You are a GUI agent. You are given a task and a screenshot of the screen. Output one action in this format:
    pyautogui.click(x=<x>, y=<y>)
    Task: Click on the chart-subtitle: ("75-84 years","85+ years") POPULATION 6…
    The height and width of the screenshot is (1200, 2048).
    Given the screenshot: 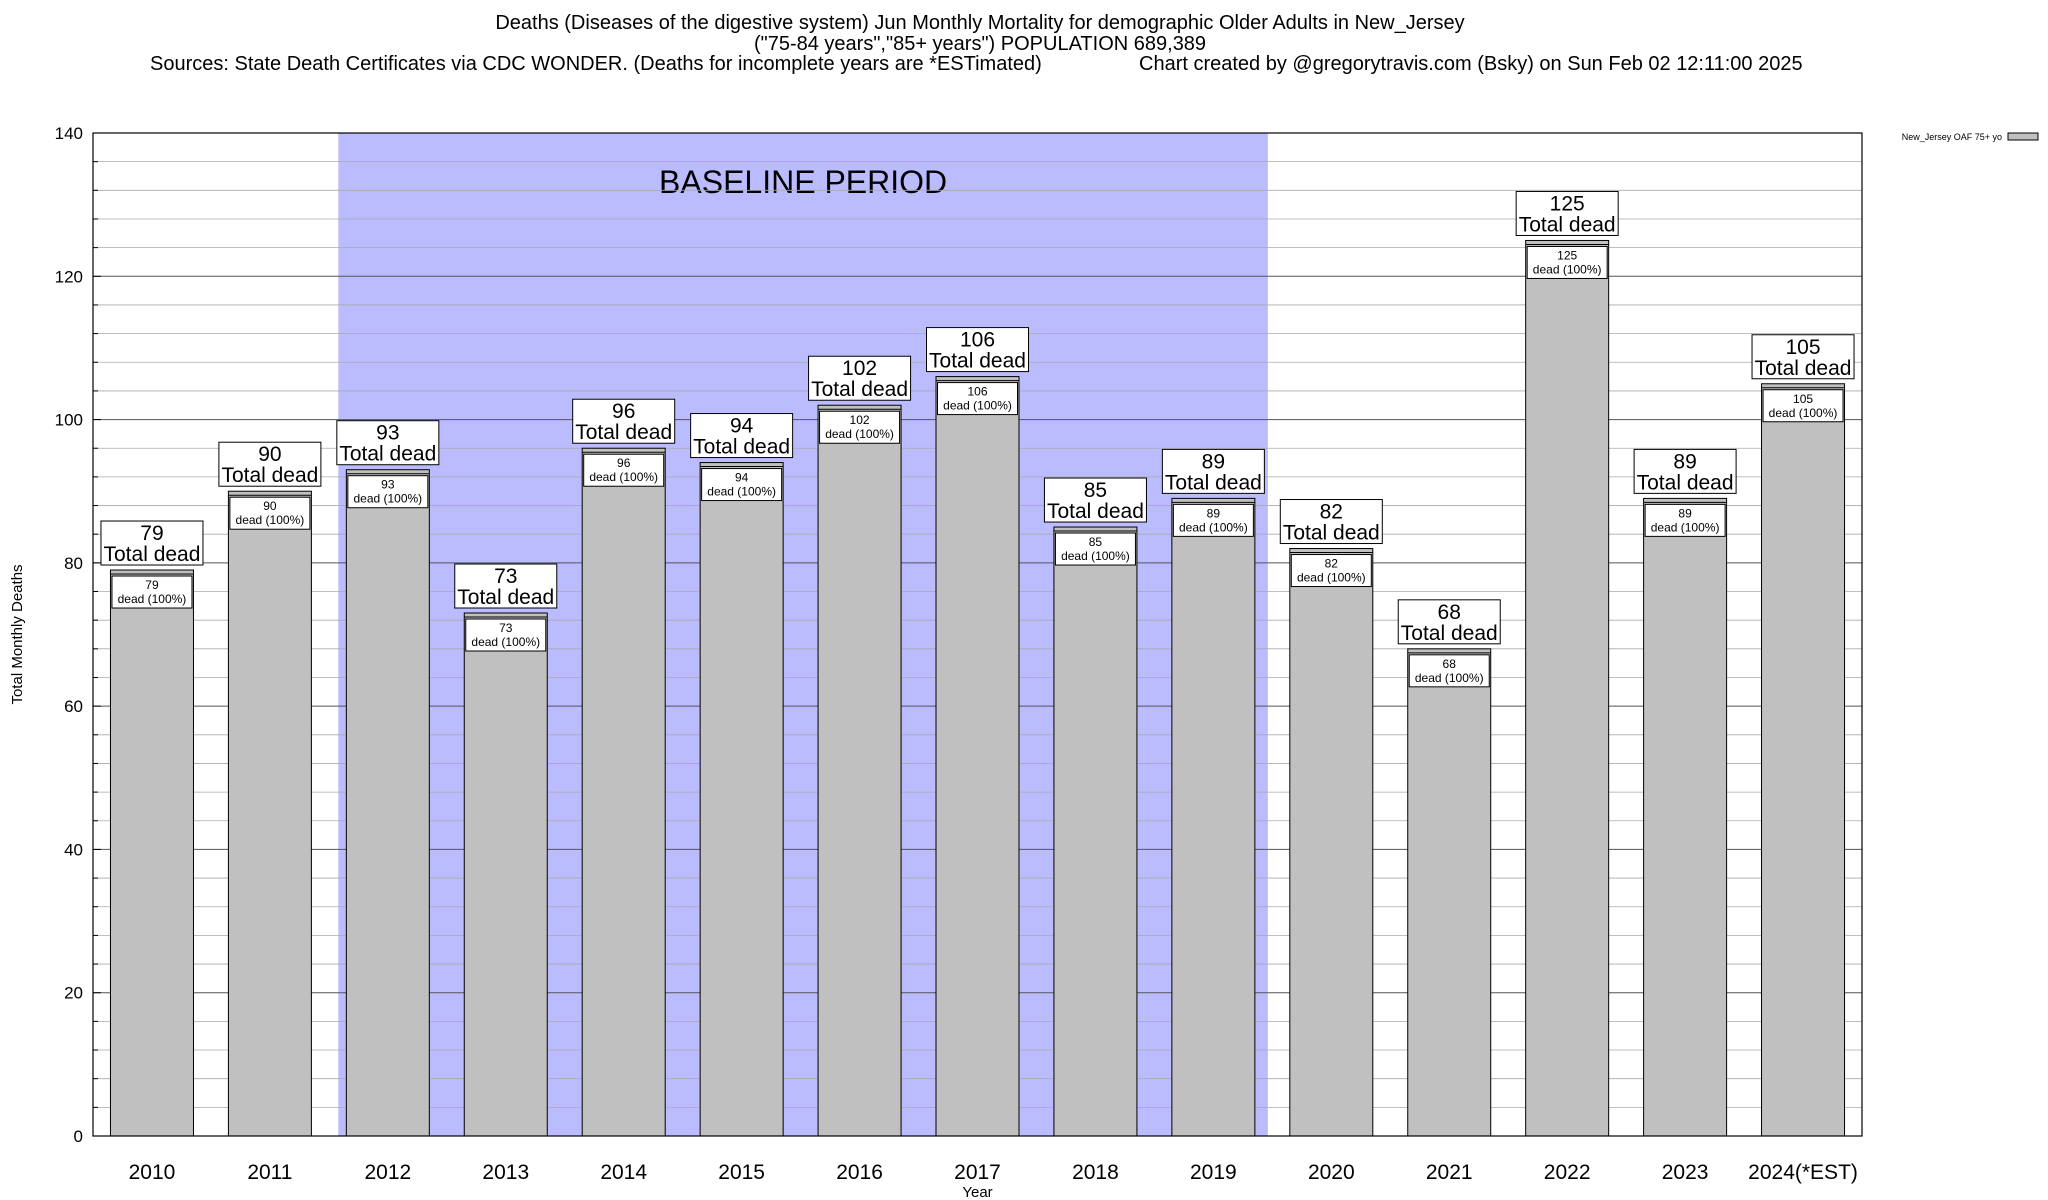 What is the action you would take?
    pyautogui.click(x=980, y=44)
    